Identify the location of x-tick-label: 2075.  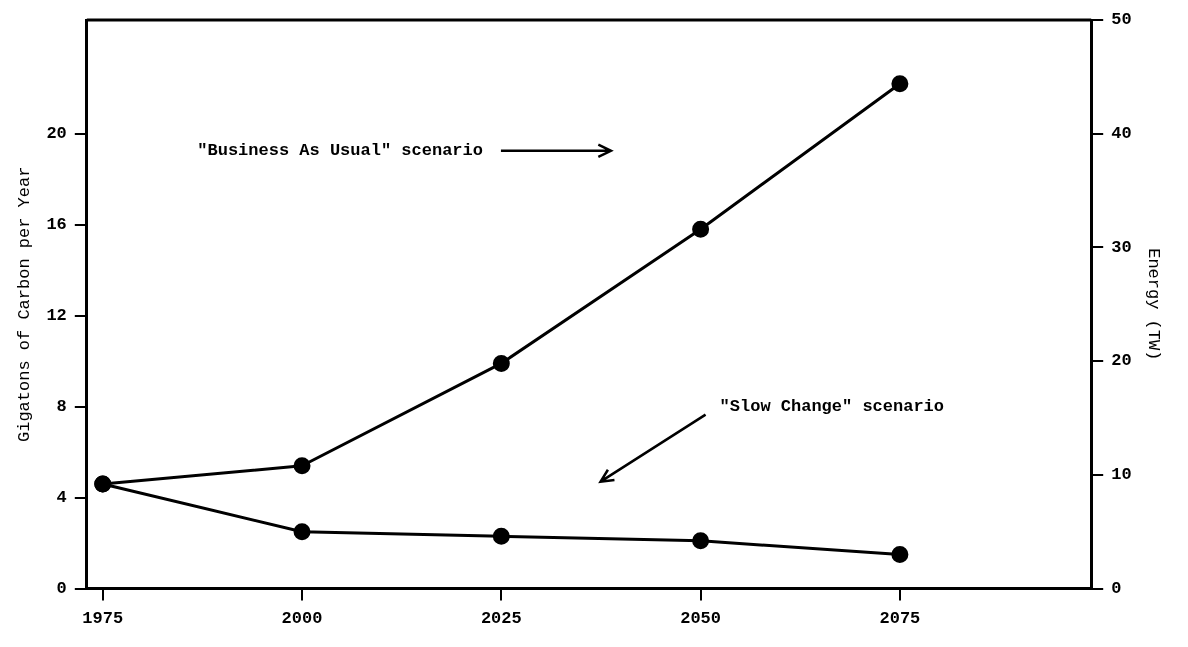
(900, 619).